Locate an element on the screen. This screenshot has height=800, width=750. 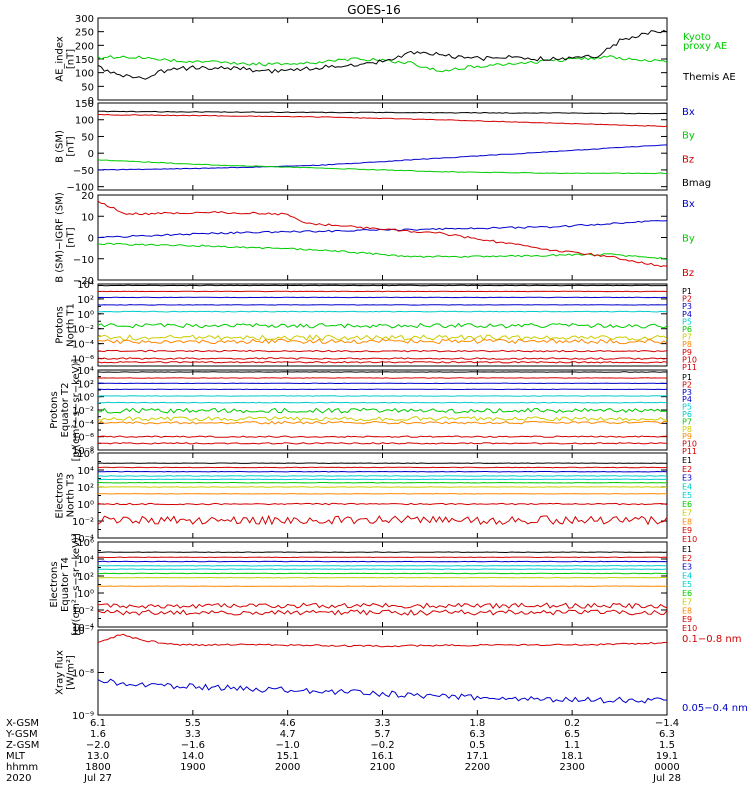
series-line-by is located at coordinates (382, 167).